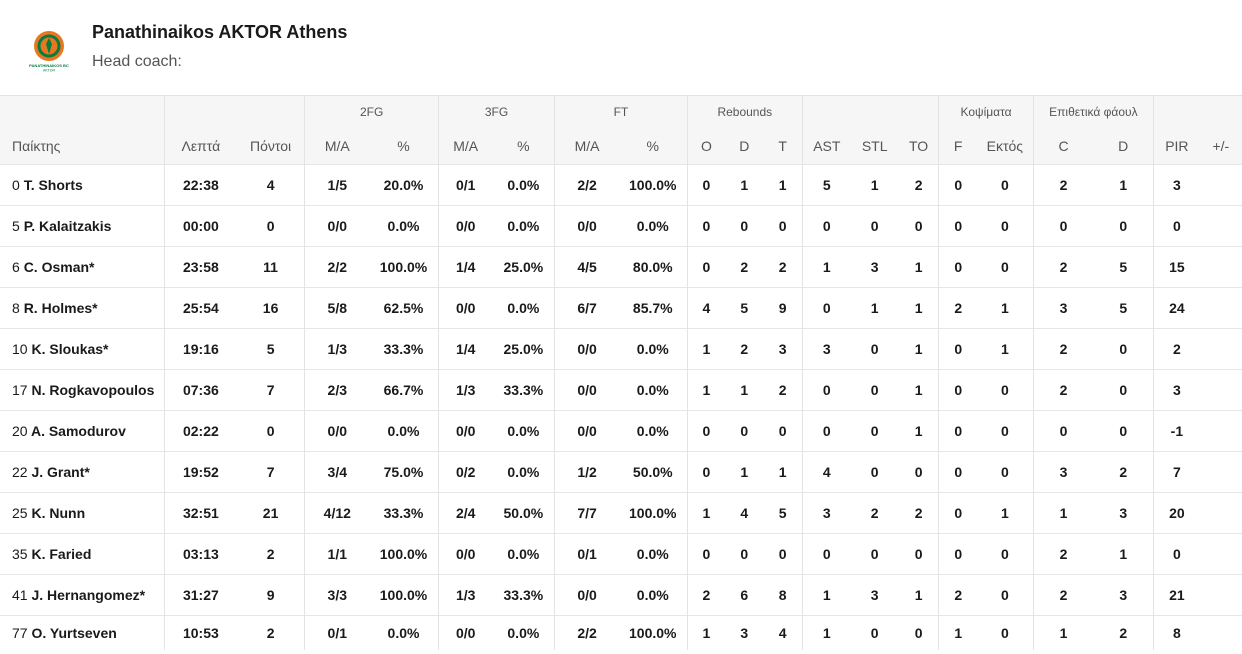 The image size is (1242, 654). Describe the element at coordinates (93, 390) in the screenshot. I see `player-name: N. Rogkavopoulos` at that location.